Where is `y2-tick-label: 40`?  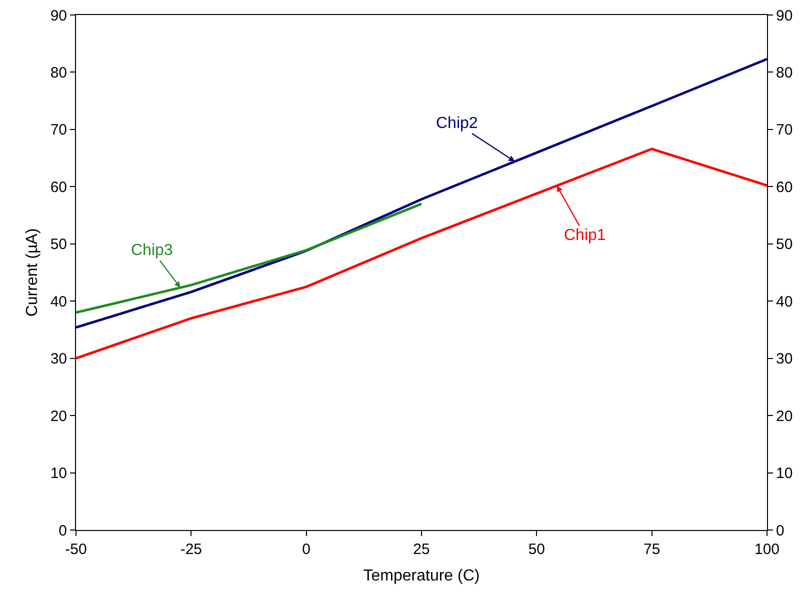 y2-tick-label: 40 is located at coordinates (784, 301).